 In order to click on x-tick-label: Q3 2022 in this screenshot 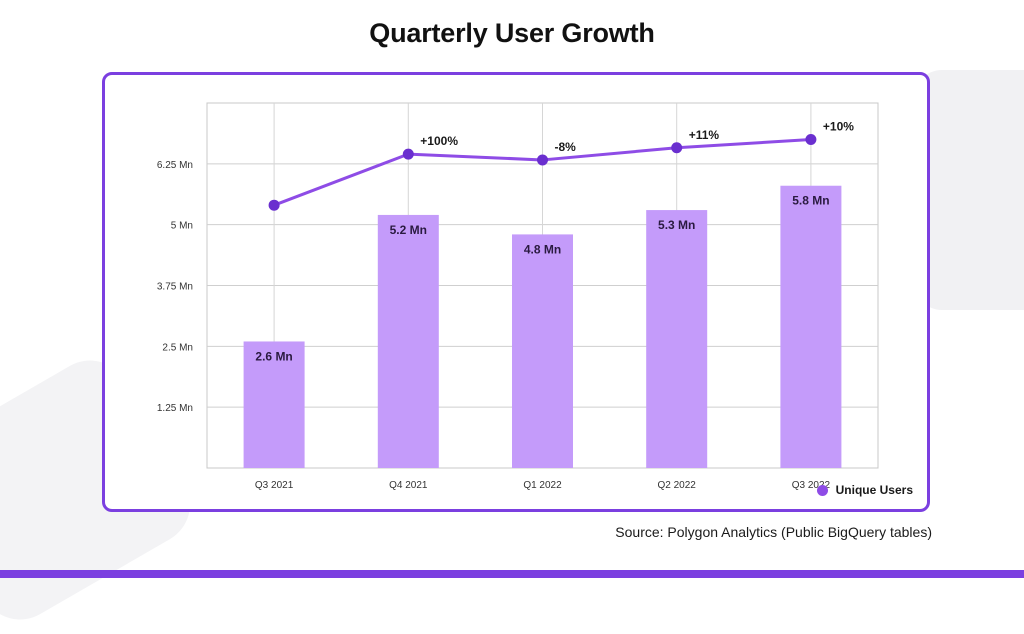, I will do `click(811, 485)`.